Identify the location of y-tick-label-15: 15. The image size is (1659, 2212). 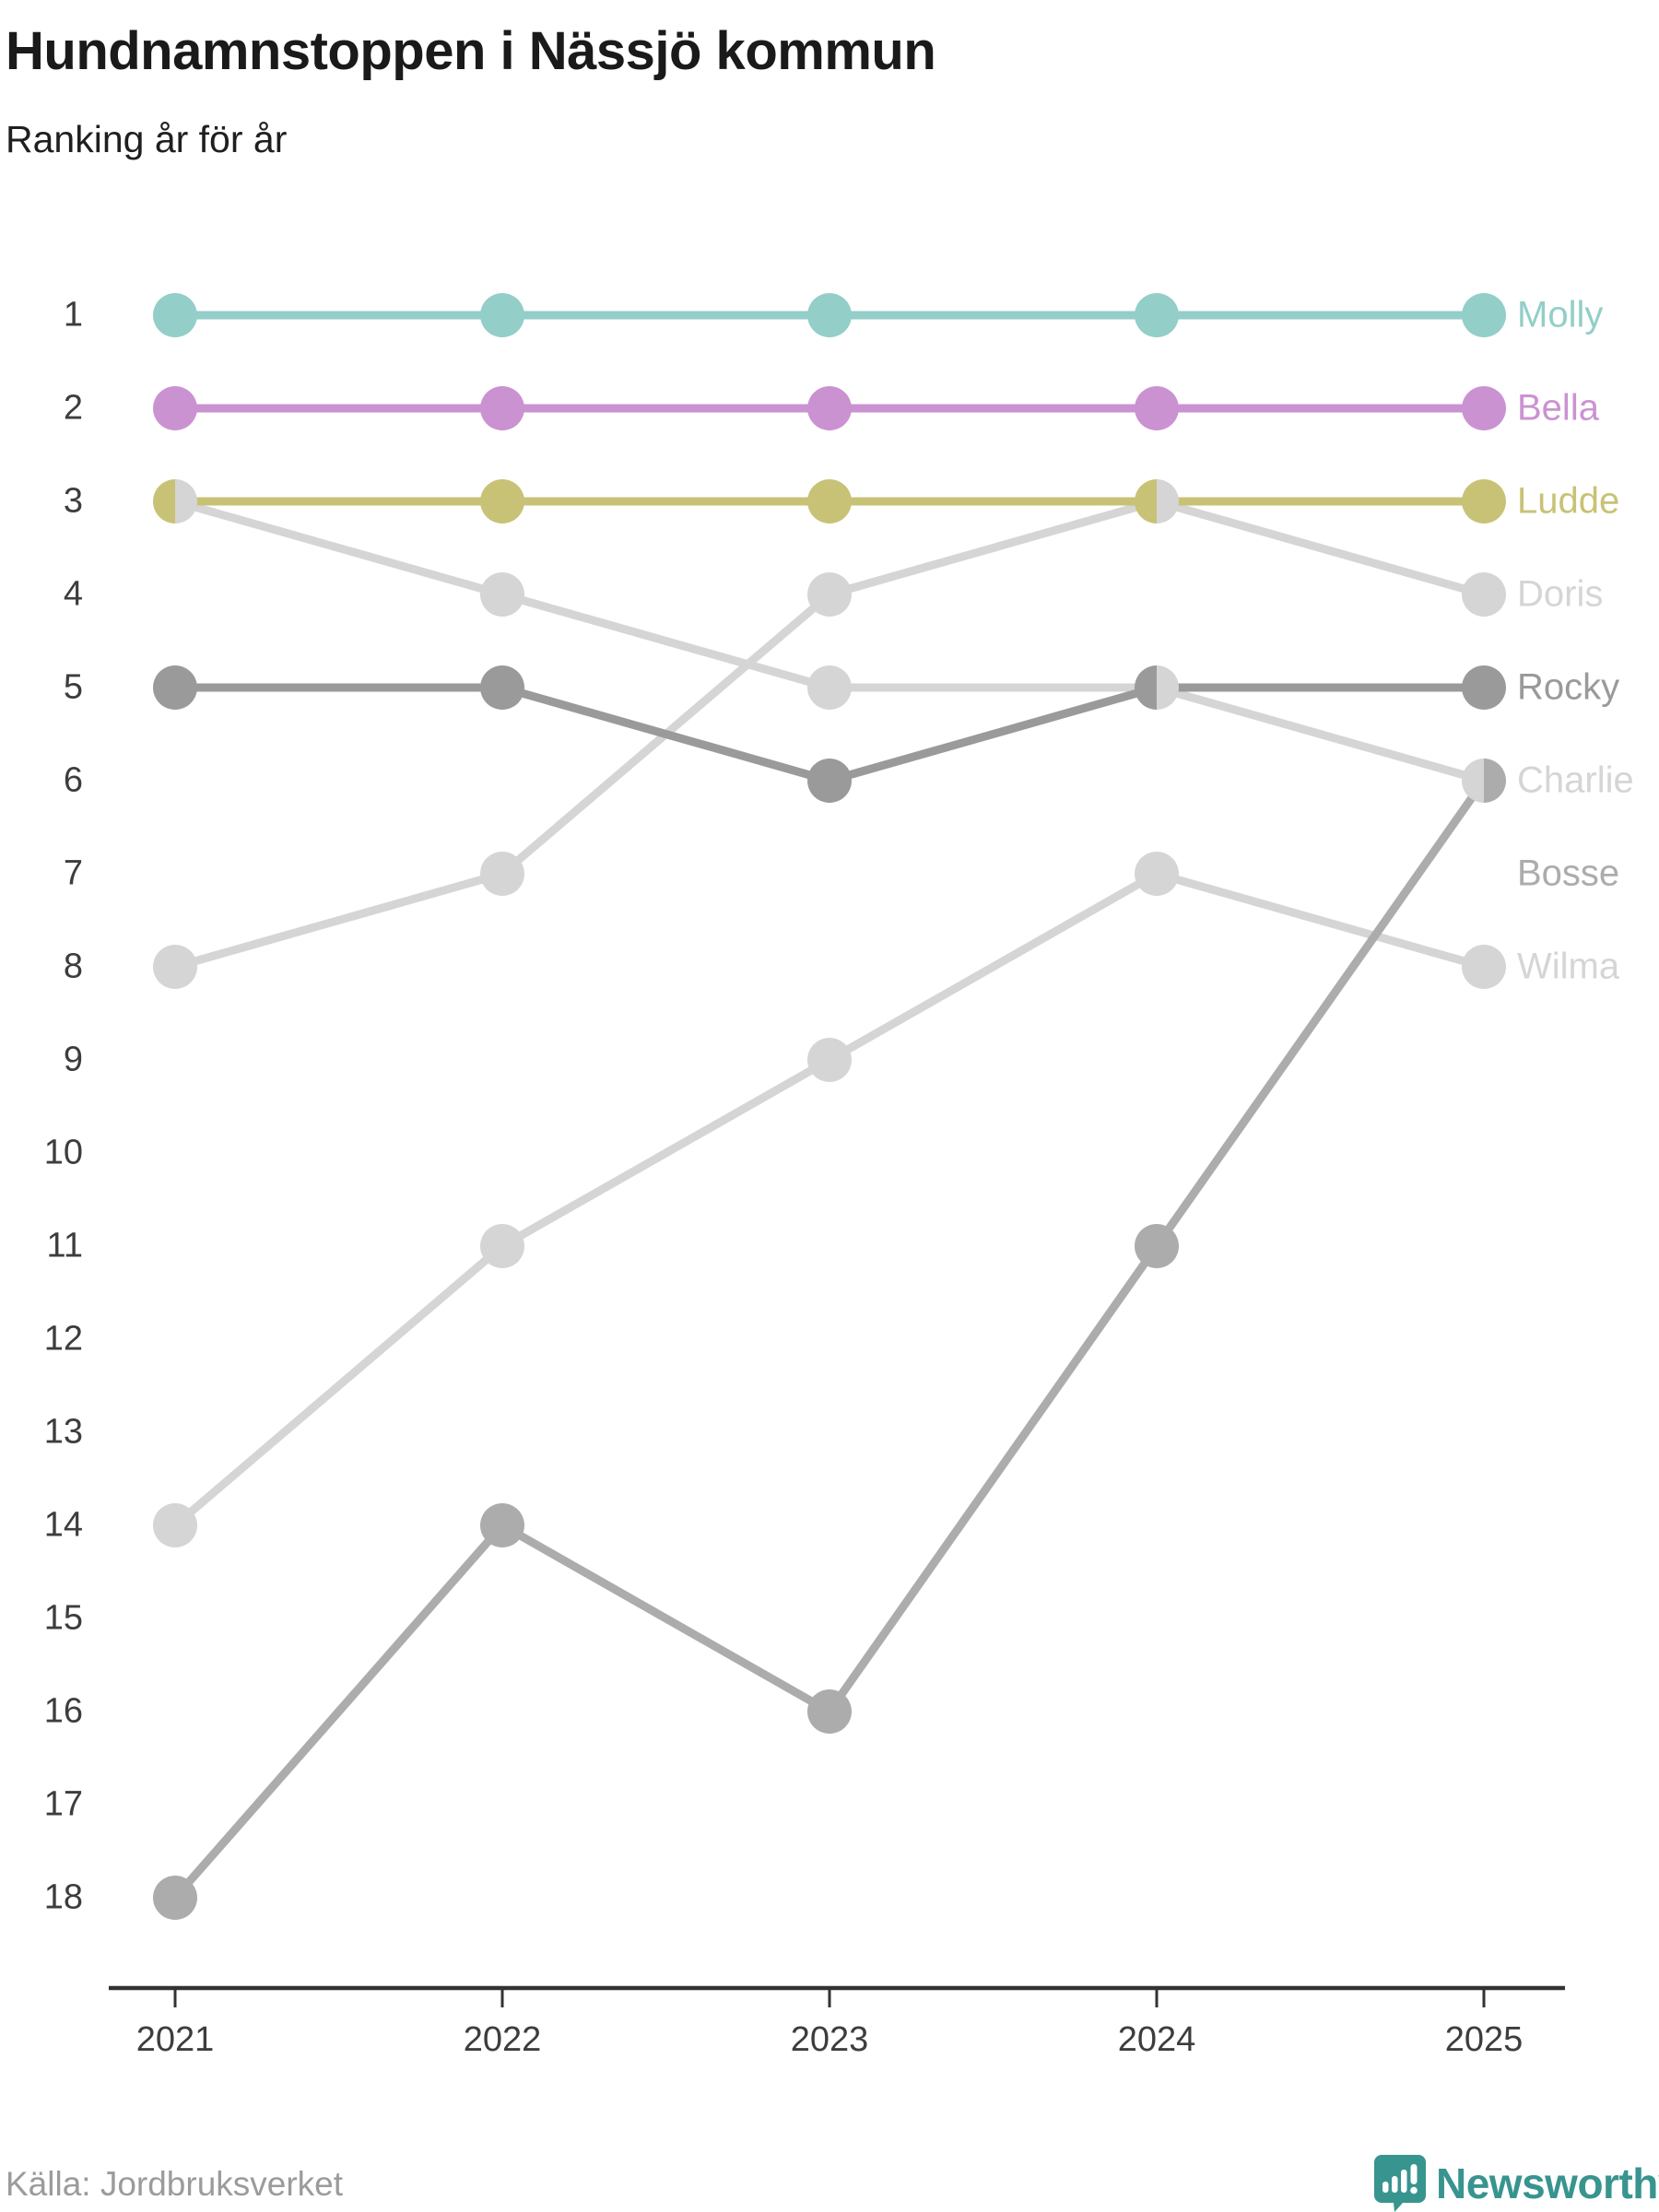
(63, 1618).